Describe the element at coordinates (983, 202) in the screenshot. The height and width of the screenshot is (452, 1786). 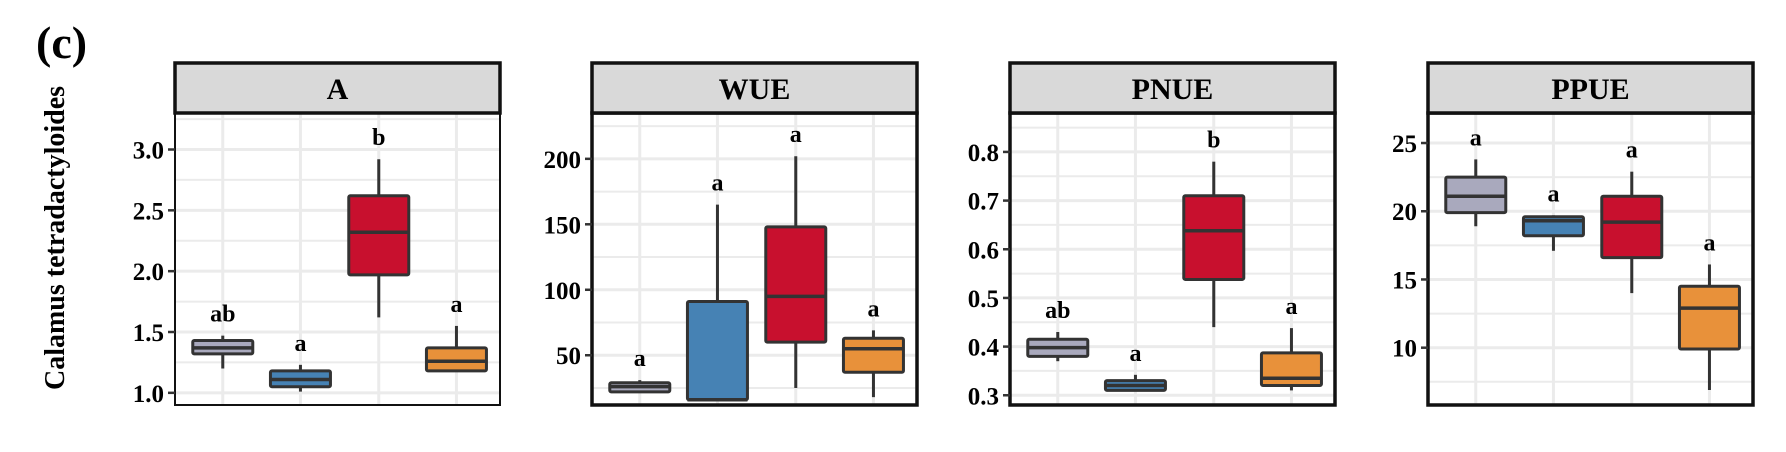
I see `y-tick-label: 0.7` at that location.